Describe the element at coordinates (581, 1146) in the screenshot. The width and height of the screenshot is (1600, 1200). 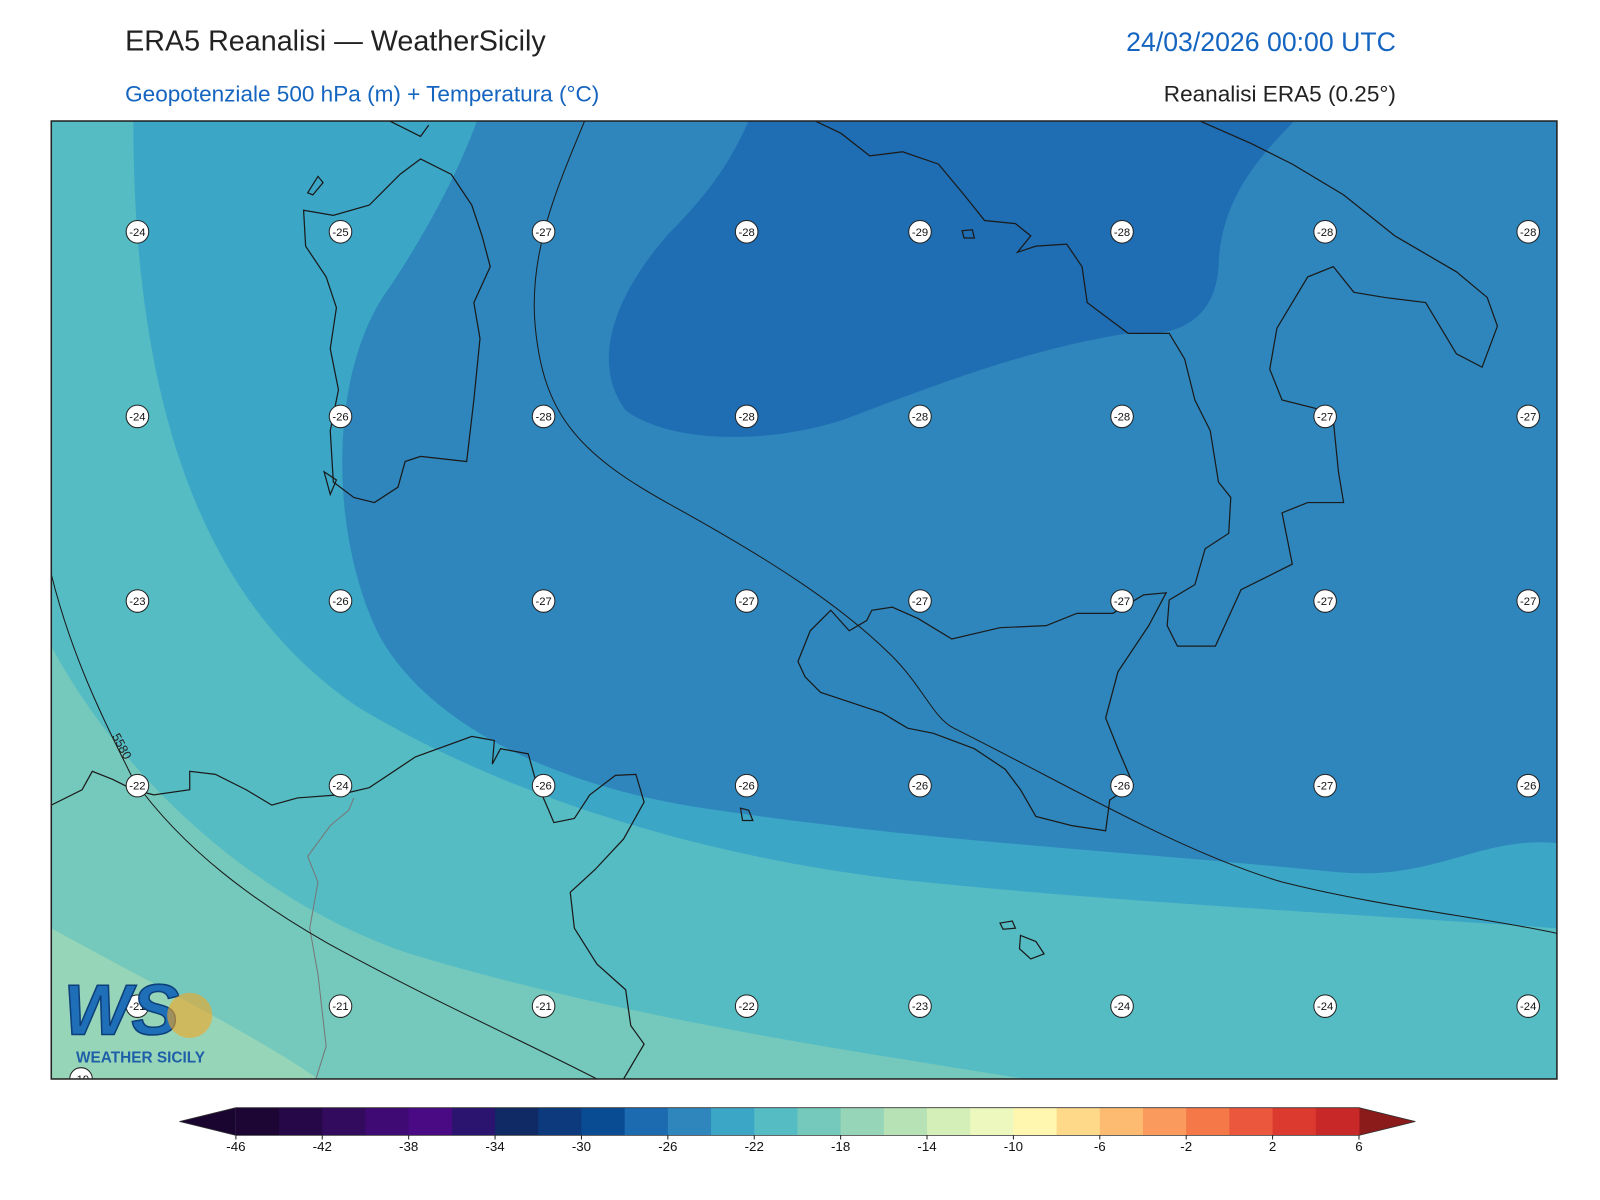
I see `colorbar-tick-label: -30` at that location.